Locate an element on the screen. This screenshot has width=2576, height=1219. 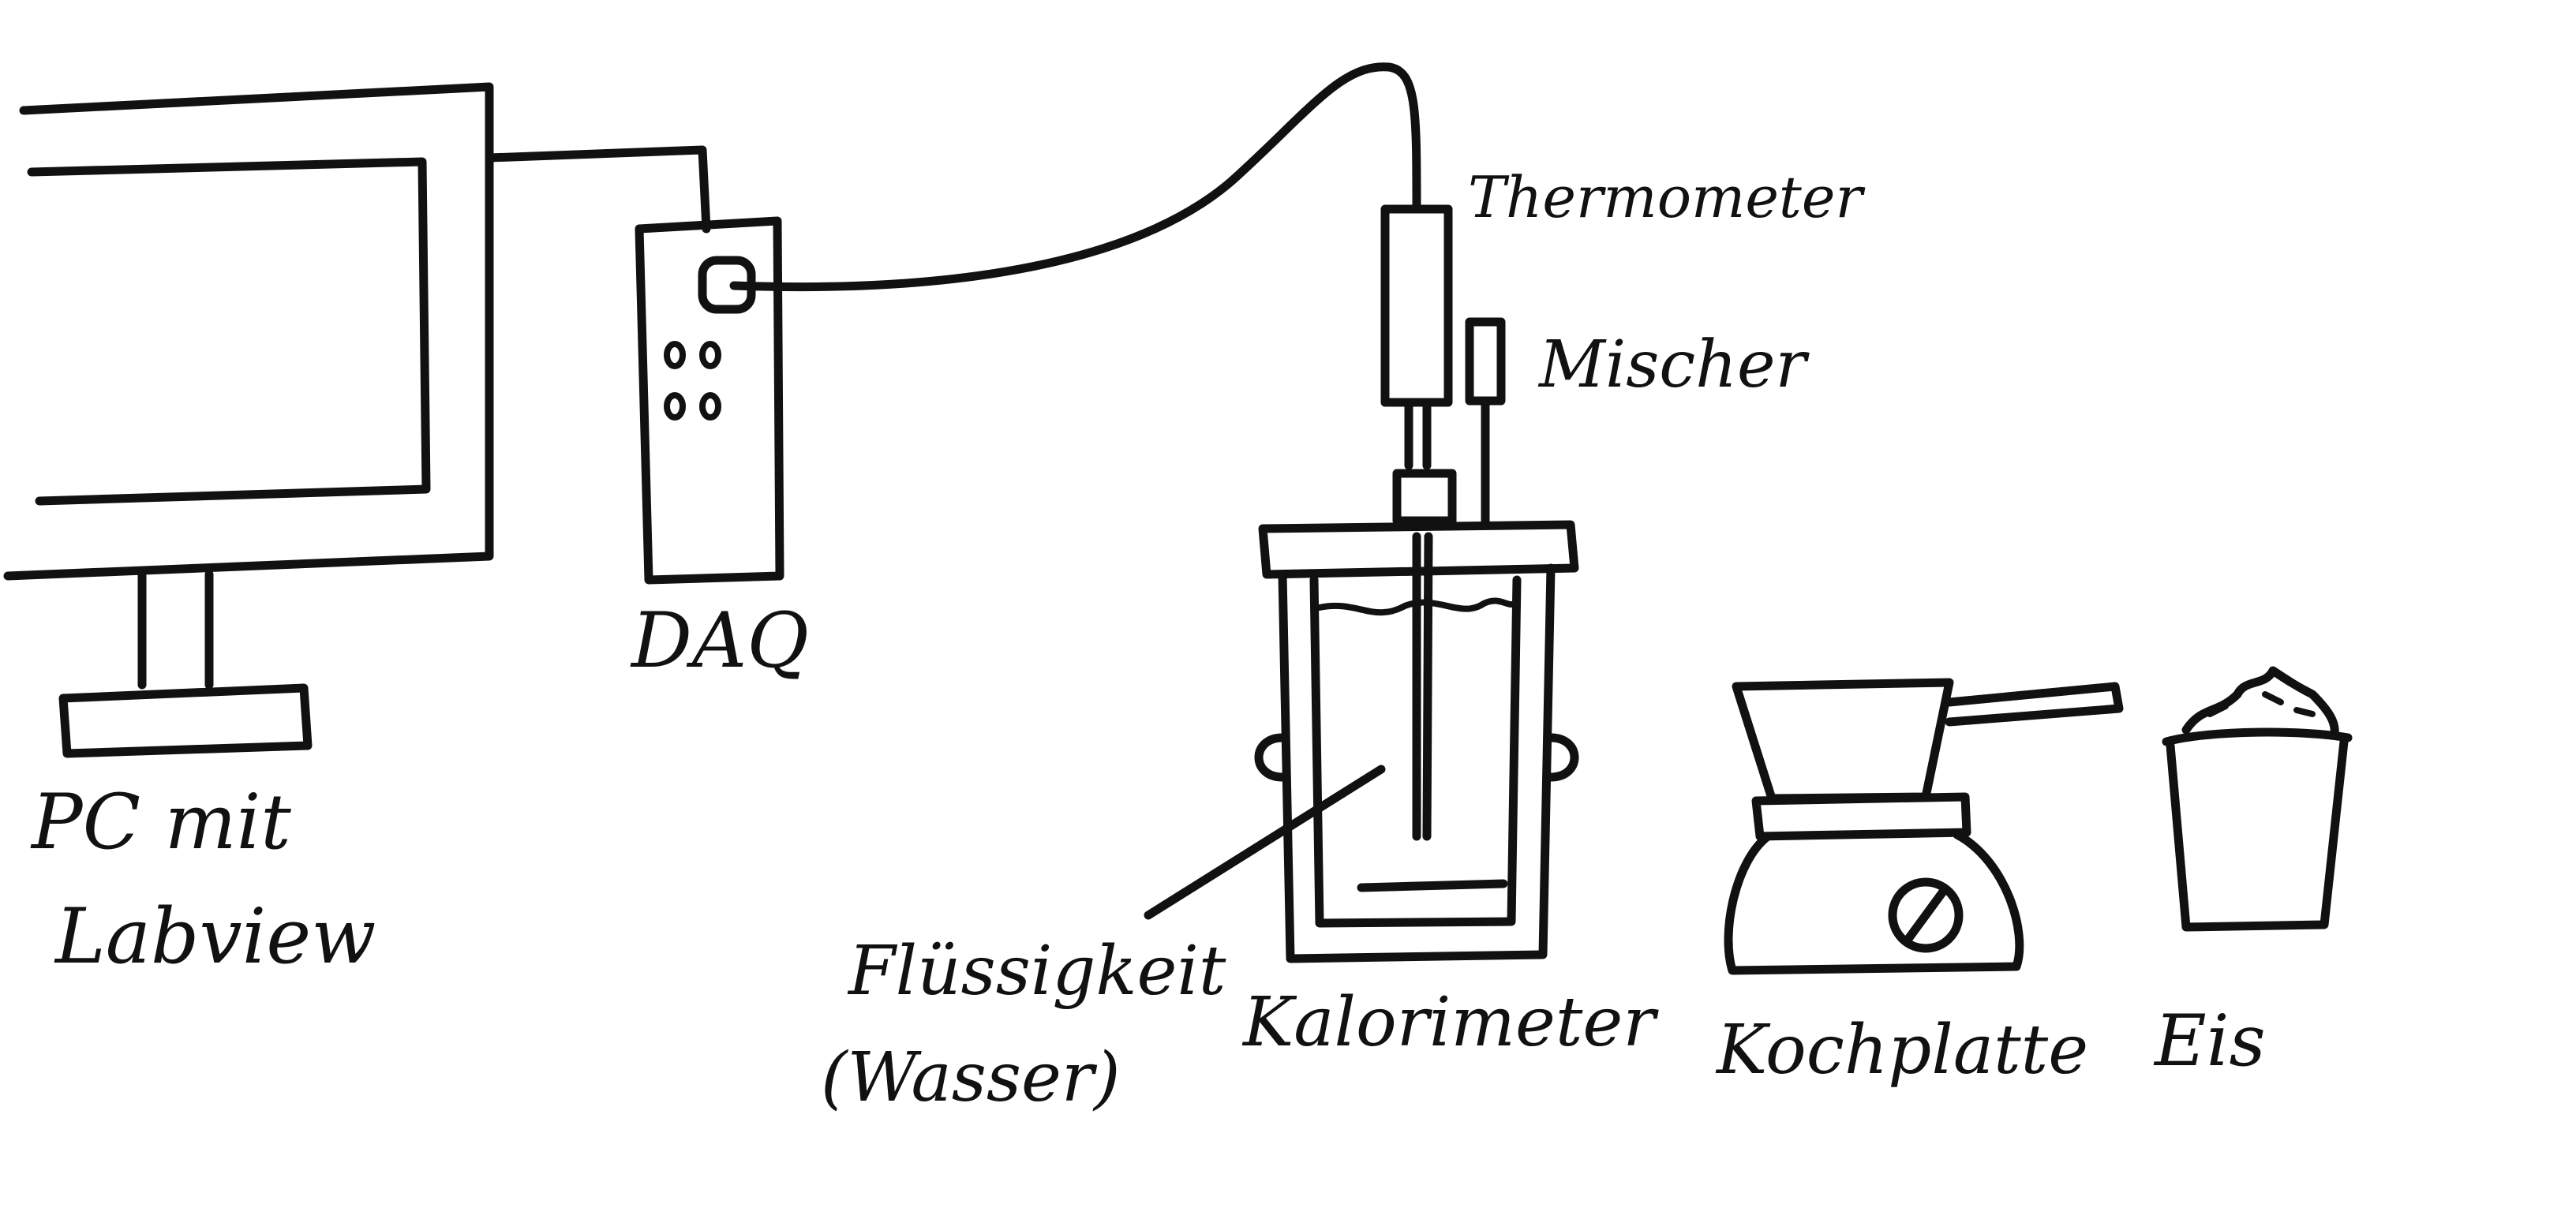
hotplate is located at coordinates (1924, 827).